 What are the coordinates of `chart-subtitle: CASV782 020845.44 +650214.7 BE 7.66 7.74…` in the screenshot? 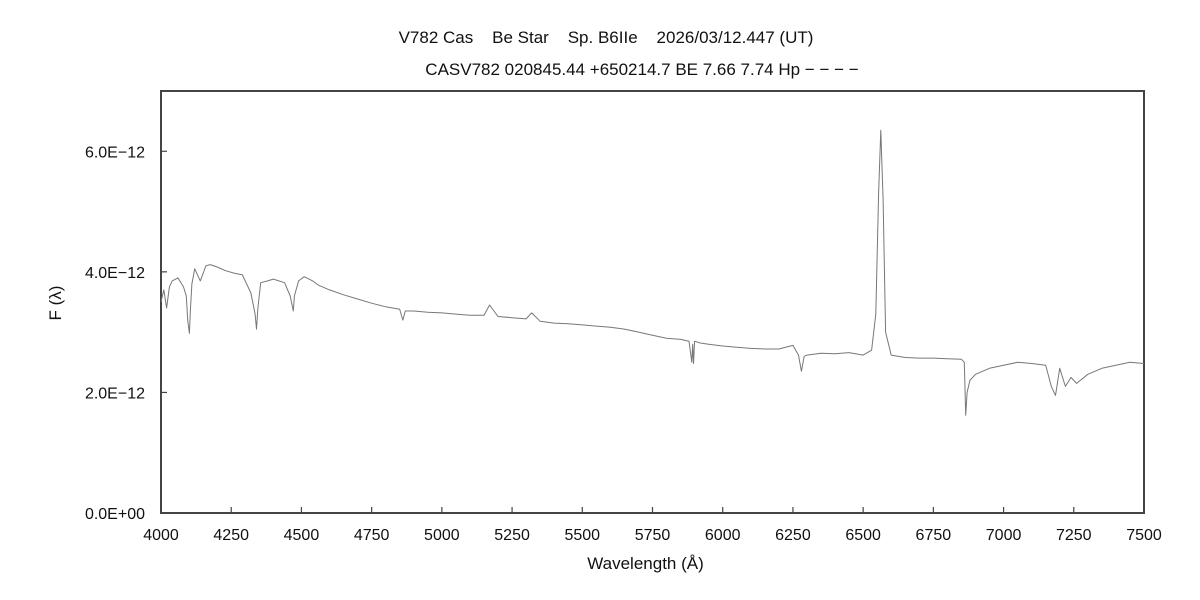 It's located at (642, 69).